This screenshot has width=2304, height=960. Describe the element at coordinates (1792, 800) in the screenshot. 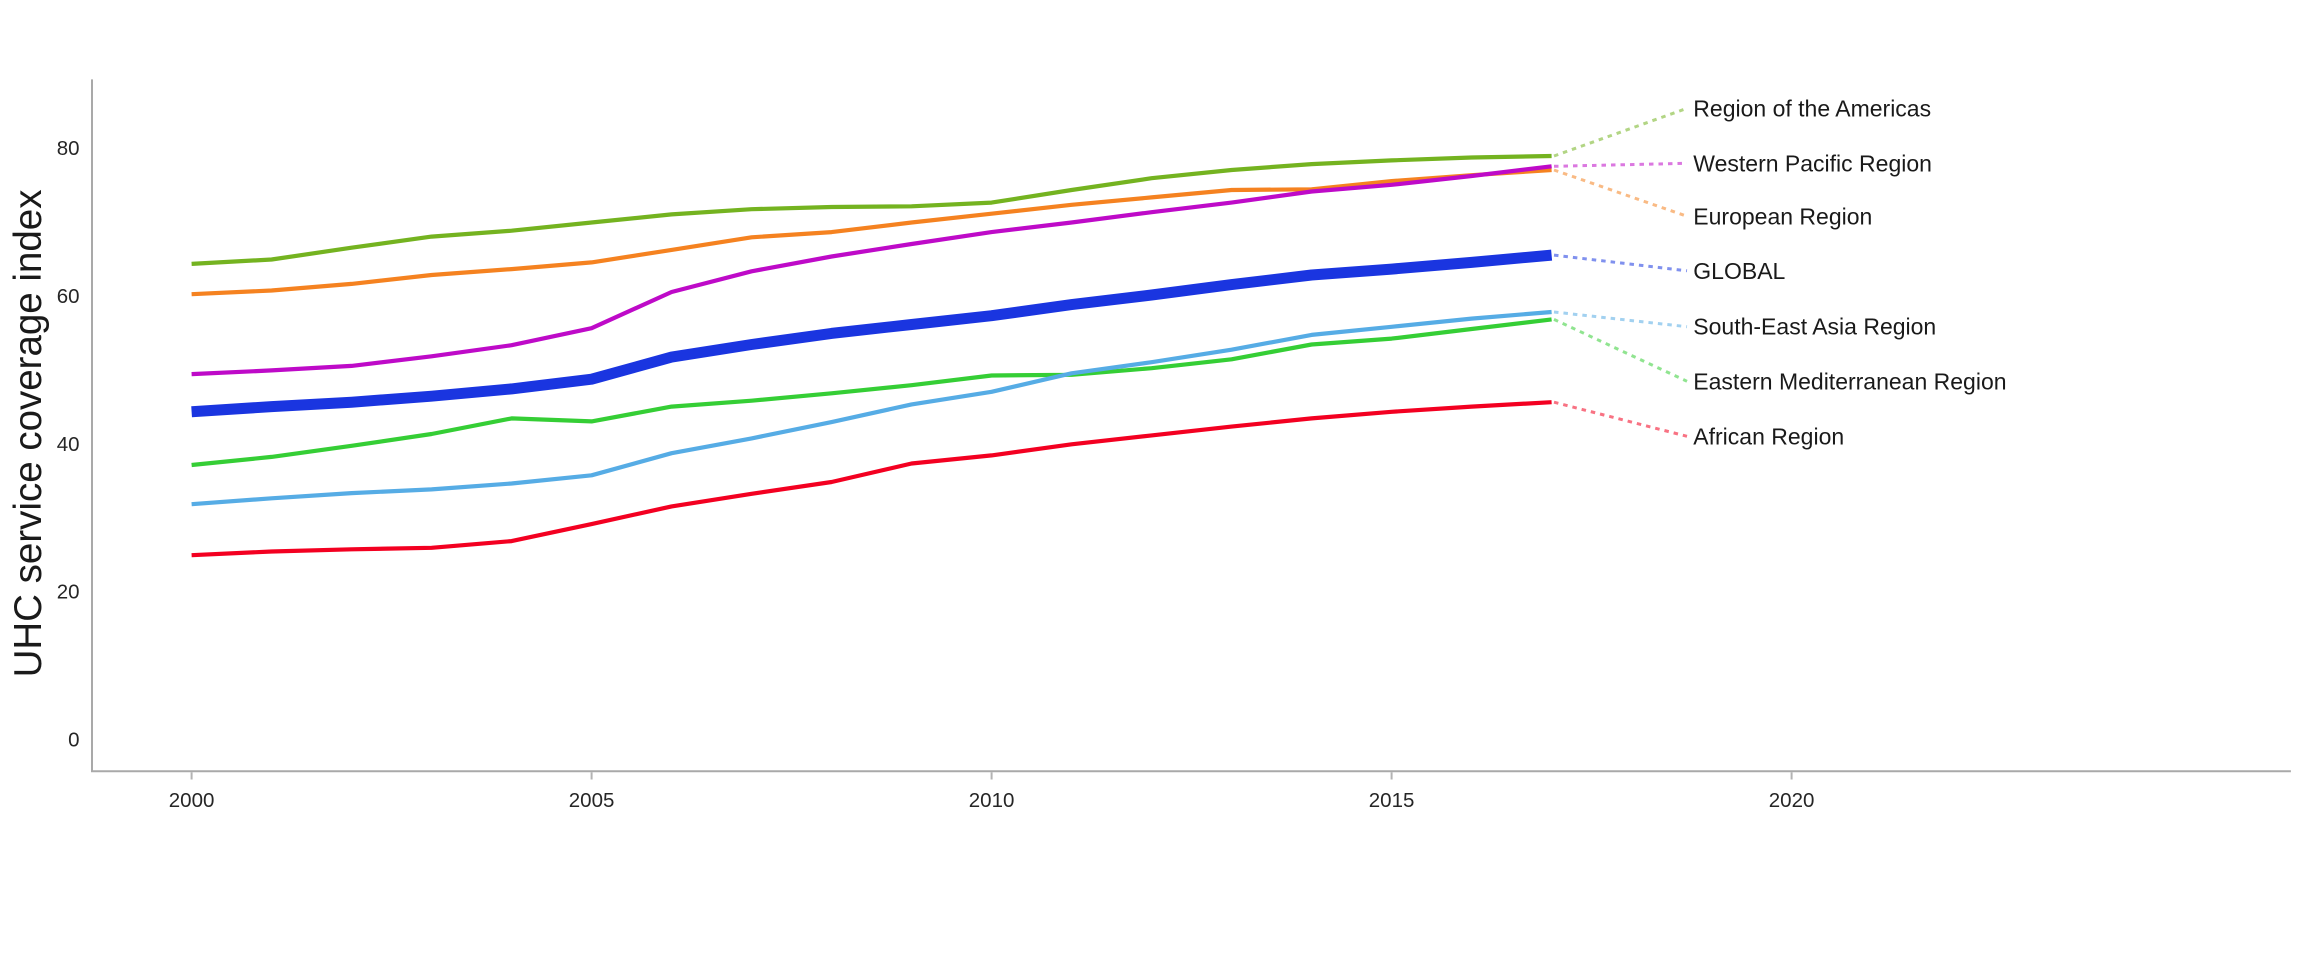

I see `svg-text: 2020` at that location.